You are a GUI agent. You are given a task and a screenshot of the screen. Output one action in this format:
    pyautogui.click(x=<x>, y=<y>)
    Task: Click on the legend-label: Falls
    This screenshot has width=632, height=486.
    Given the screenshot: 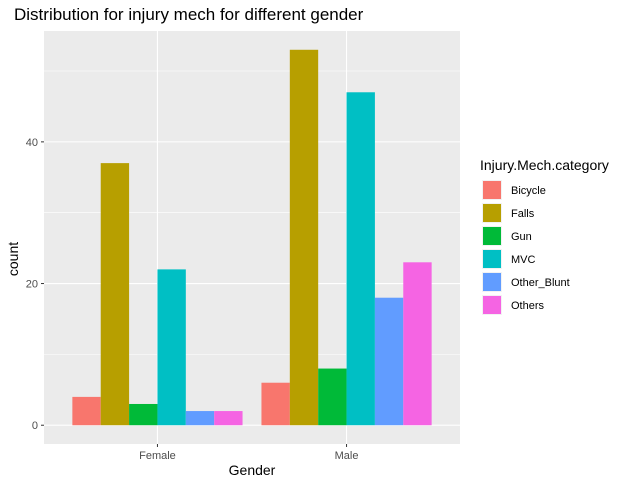 What is the action you would take?
    pyautogui.click(x=523, y=214)
    